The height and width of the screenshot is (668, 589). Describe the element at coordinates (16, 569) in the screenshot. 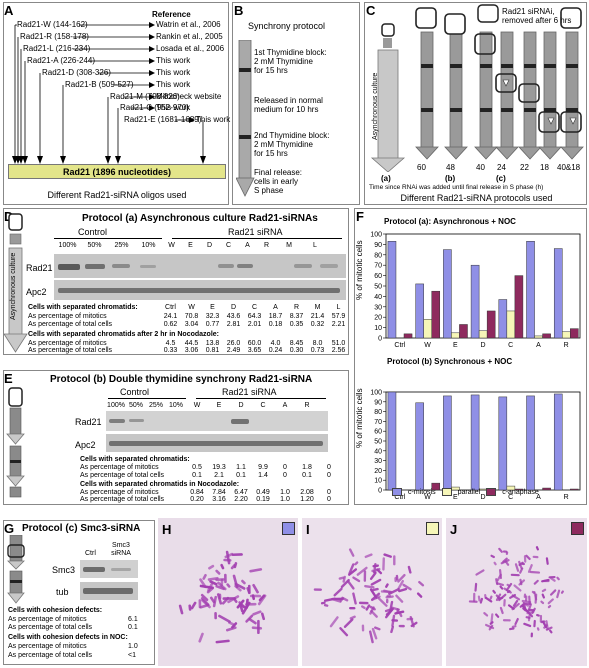

I see `smc3-arrow` at that location.